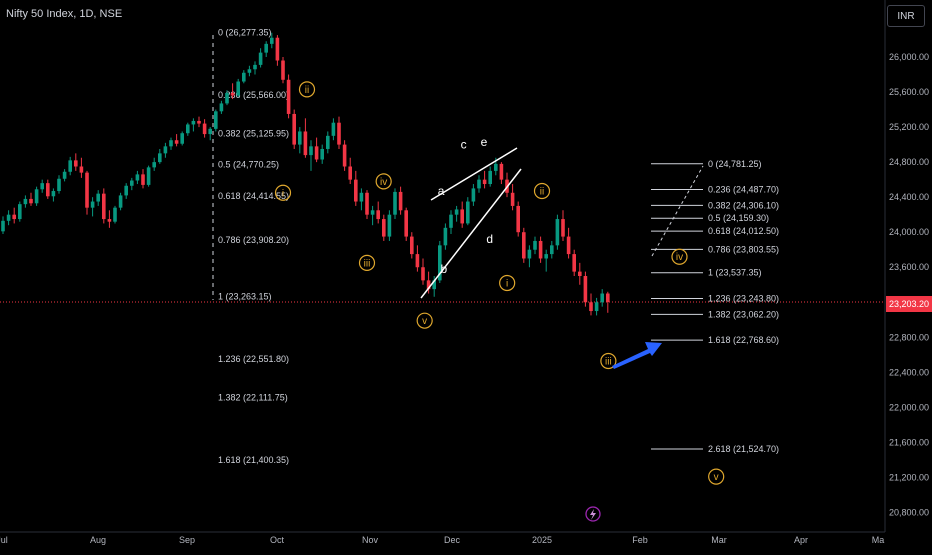 This screenshot has width=932, height=555. I want to click on fib-right-level: 0.236 (24,487.70), so click(743, 189).